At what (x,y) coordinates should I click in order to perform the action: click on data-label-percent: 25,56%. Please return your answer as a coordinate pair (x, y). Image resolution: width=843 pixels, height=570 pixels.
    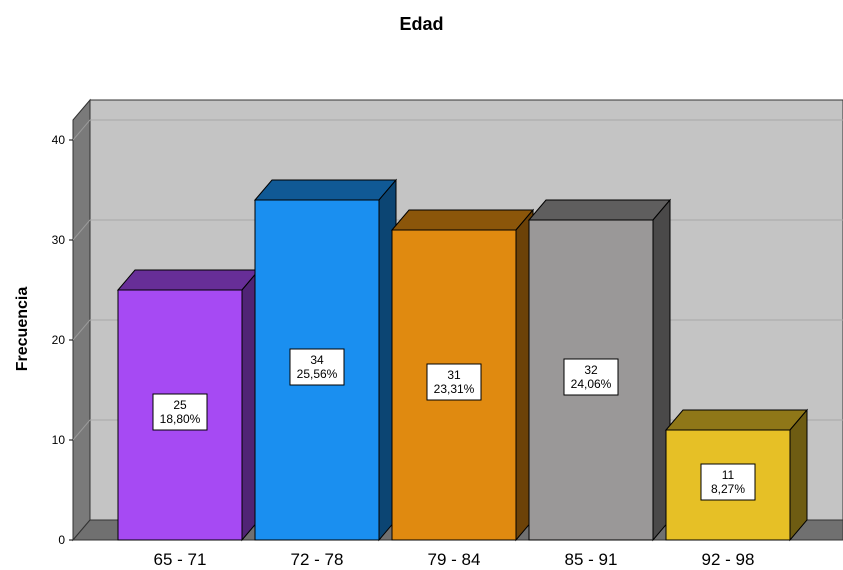
    Looking at the image, I should click on (317, 374).